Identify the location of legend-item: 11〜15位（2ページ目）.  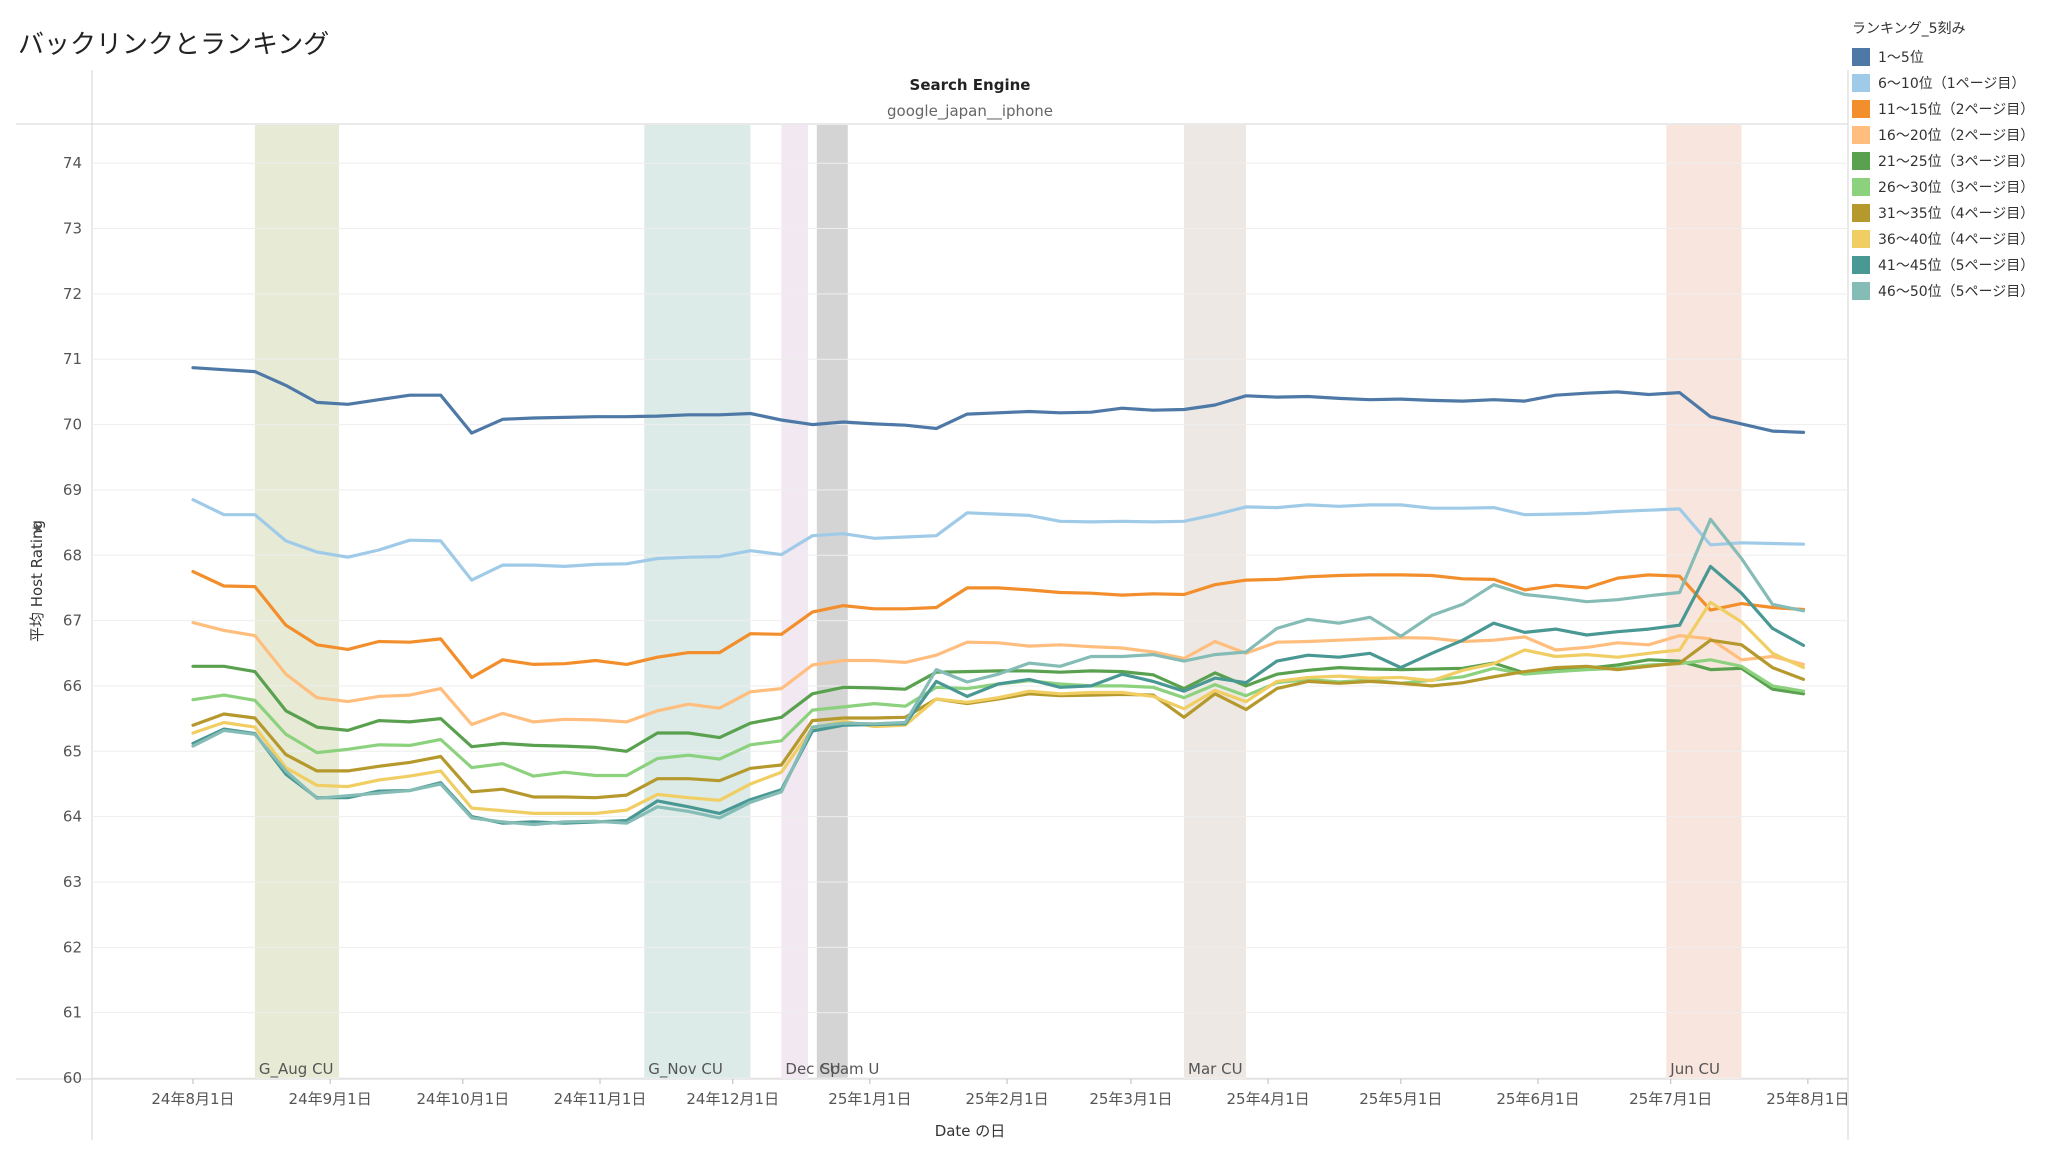
(1943, 109).